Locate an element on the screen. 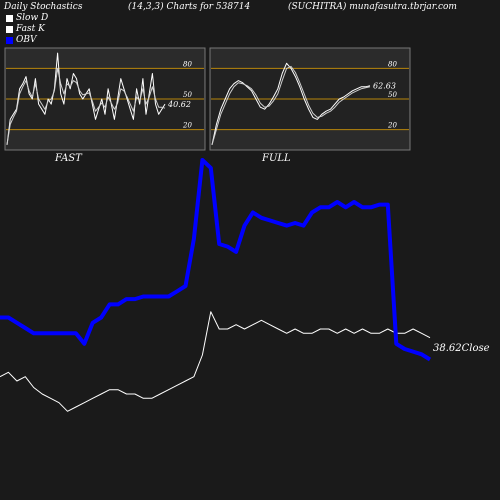  fast-last-value-label: 40.62 is located at coordinates (179, 104).